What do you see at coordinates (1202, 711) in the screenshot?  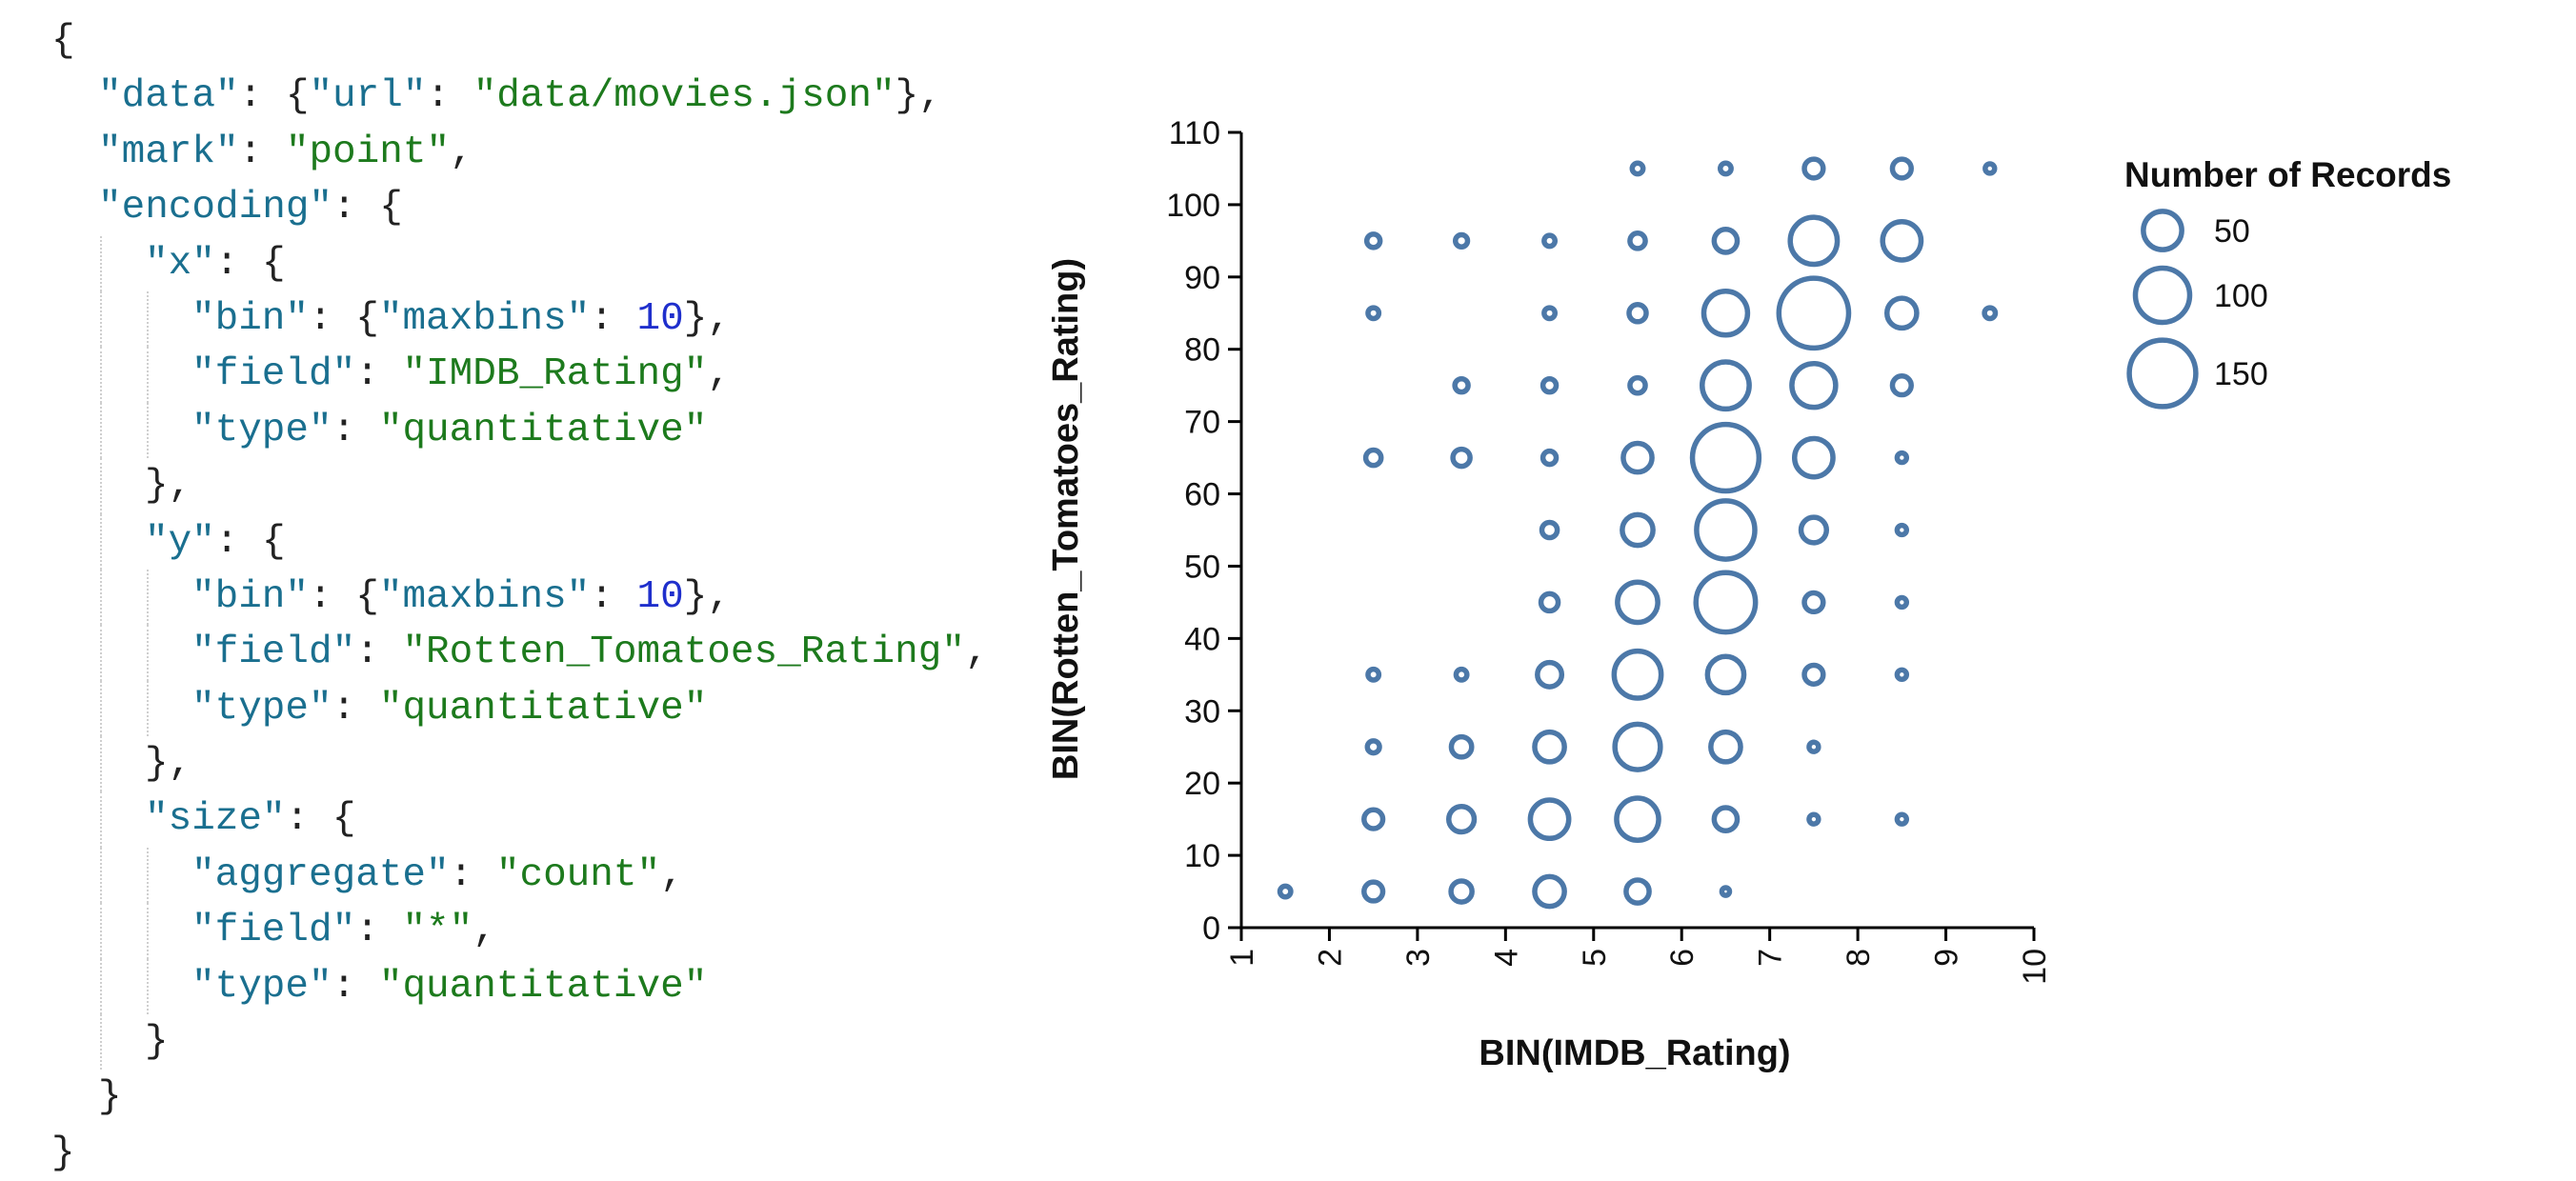 I see `y-tick-label: 30` at bounding box center [1202, 711].